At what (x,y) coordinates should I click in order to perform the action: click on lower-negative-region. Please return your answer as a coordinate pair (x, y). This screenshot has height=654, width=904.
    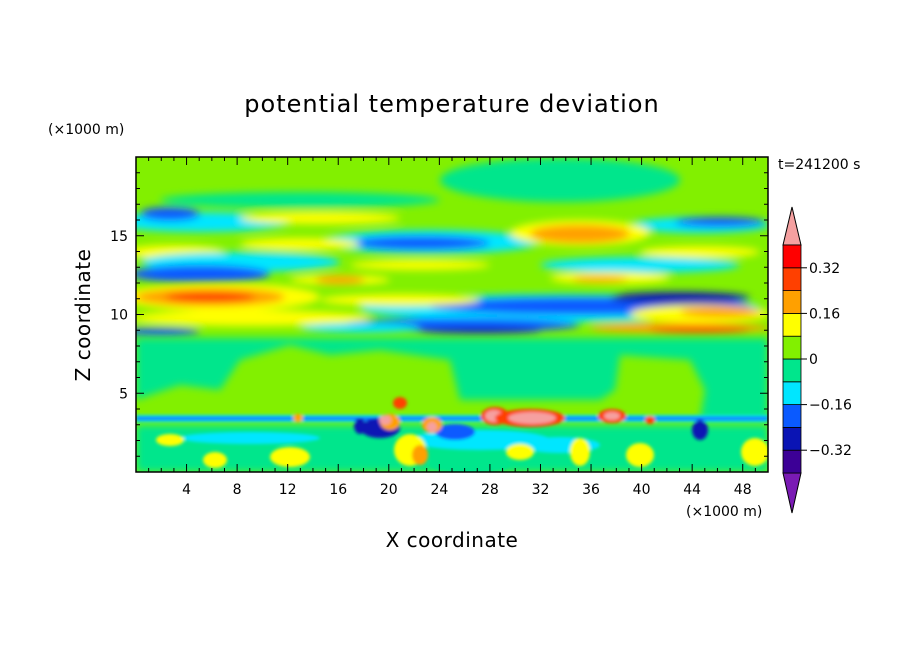
    Looking at the image, I should click on (452, 379).